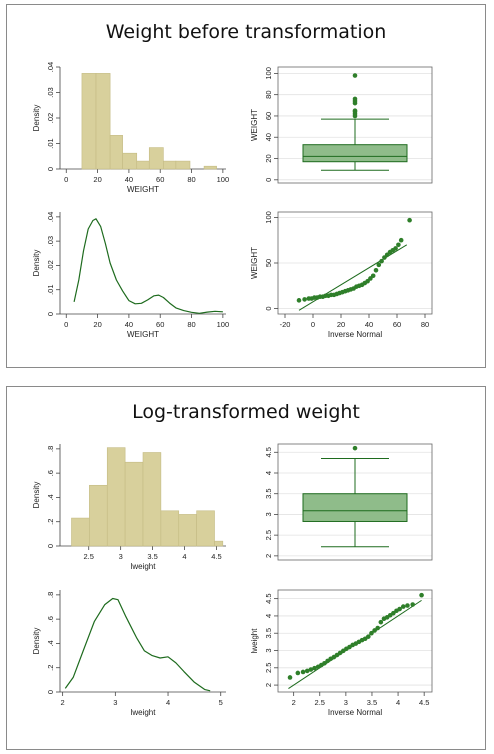  Describe the element at coordinates (221, 702) in the screenshot. I see `x-tick-label: 5` at that location.